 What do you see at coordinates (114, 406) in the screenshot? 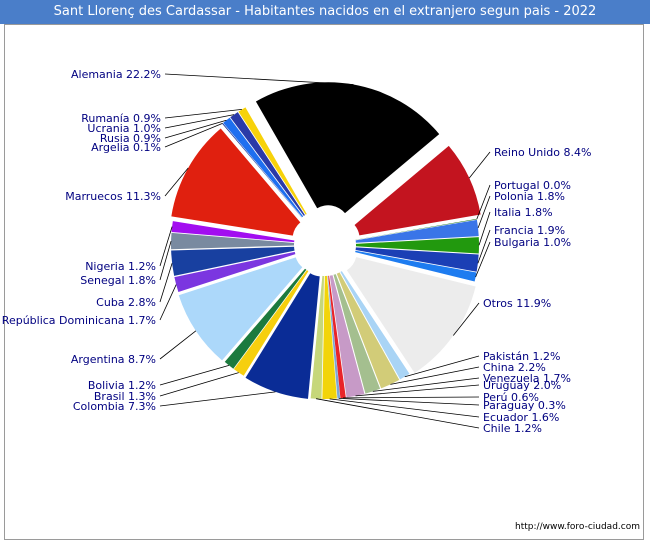
I see `slice-label: Colombia 7.3%` at bounding box center [114, 406].